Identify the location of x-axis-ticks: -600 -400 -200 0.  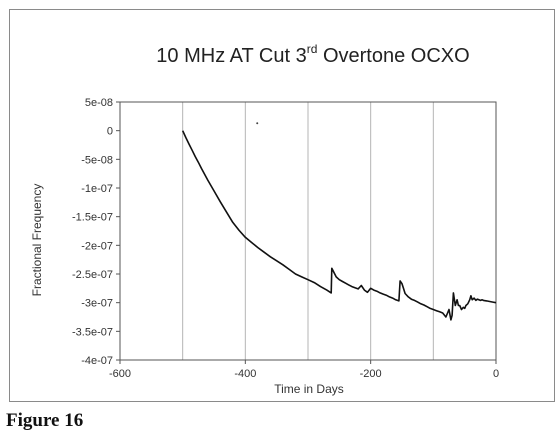
(304, 370).